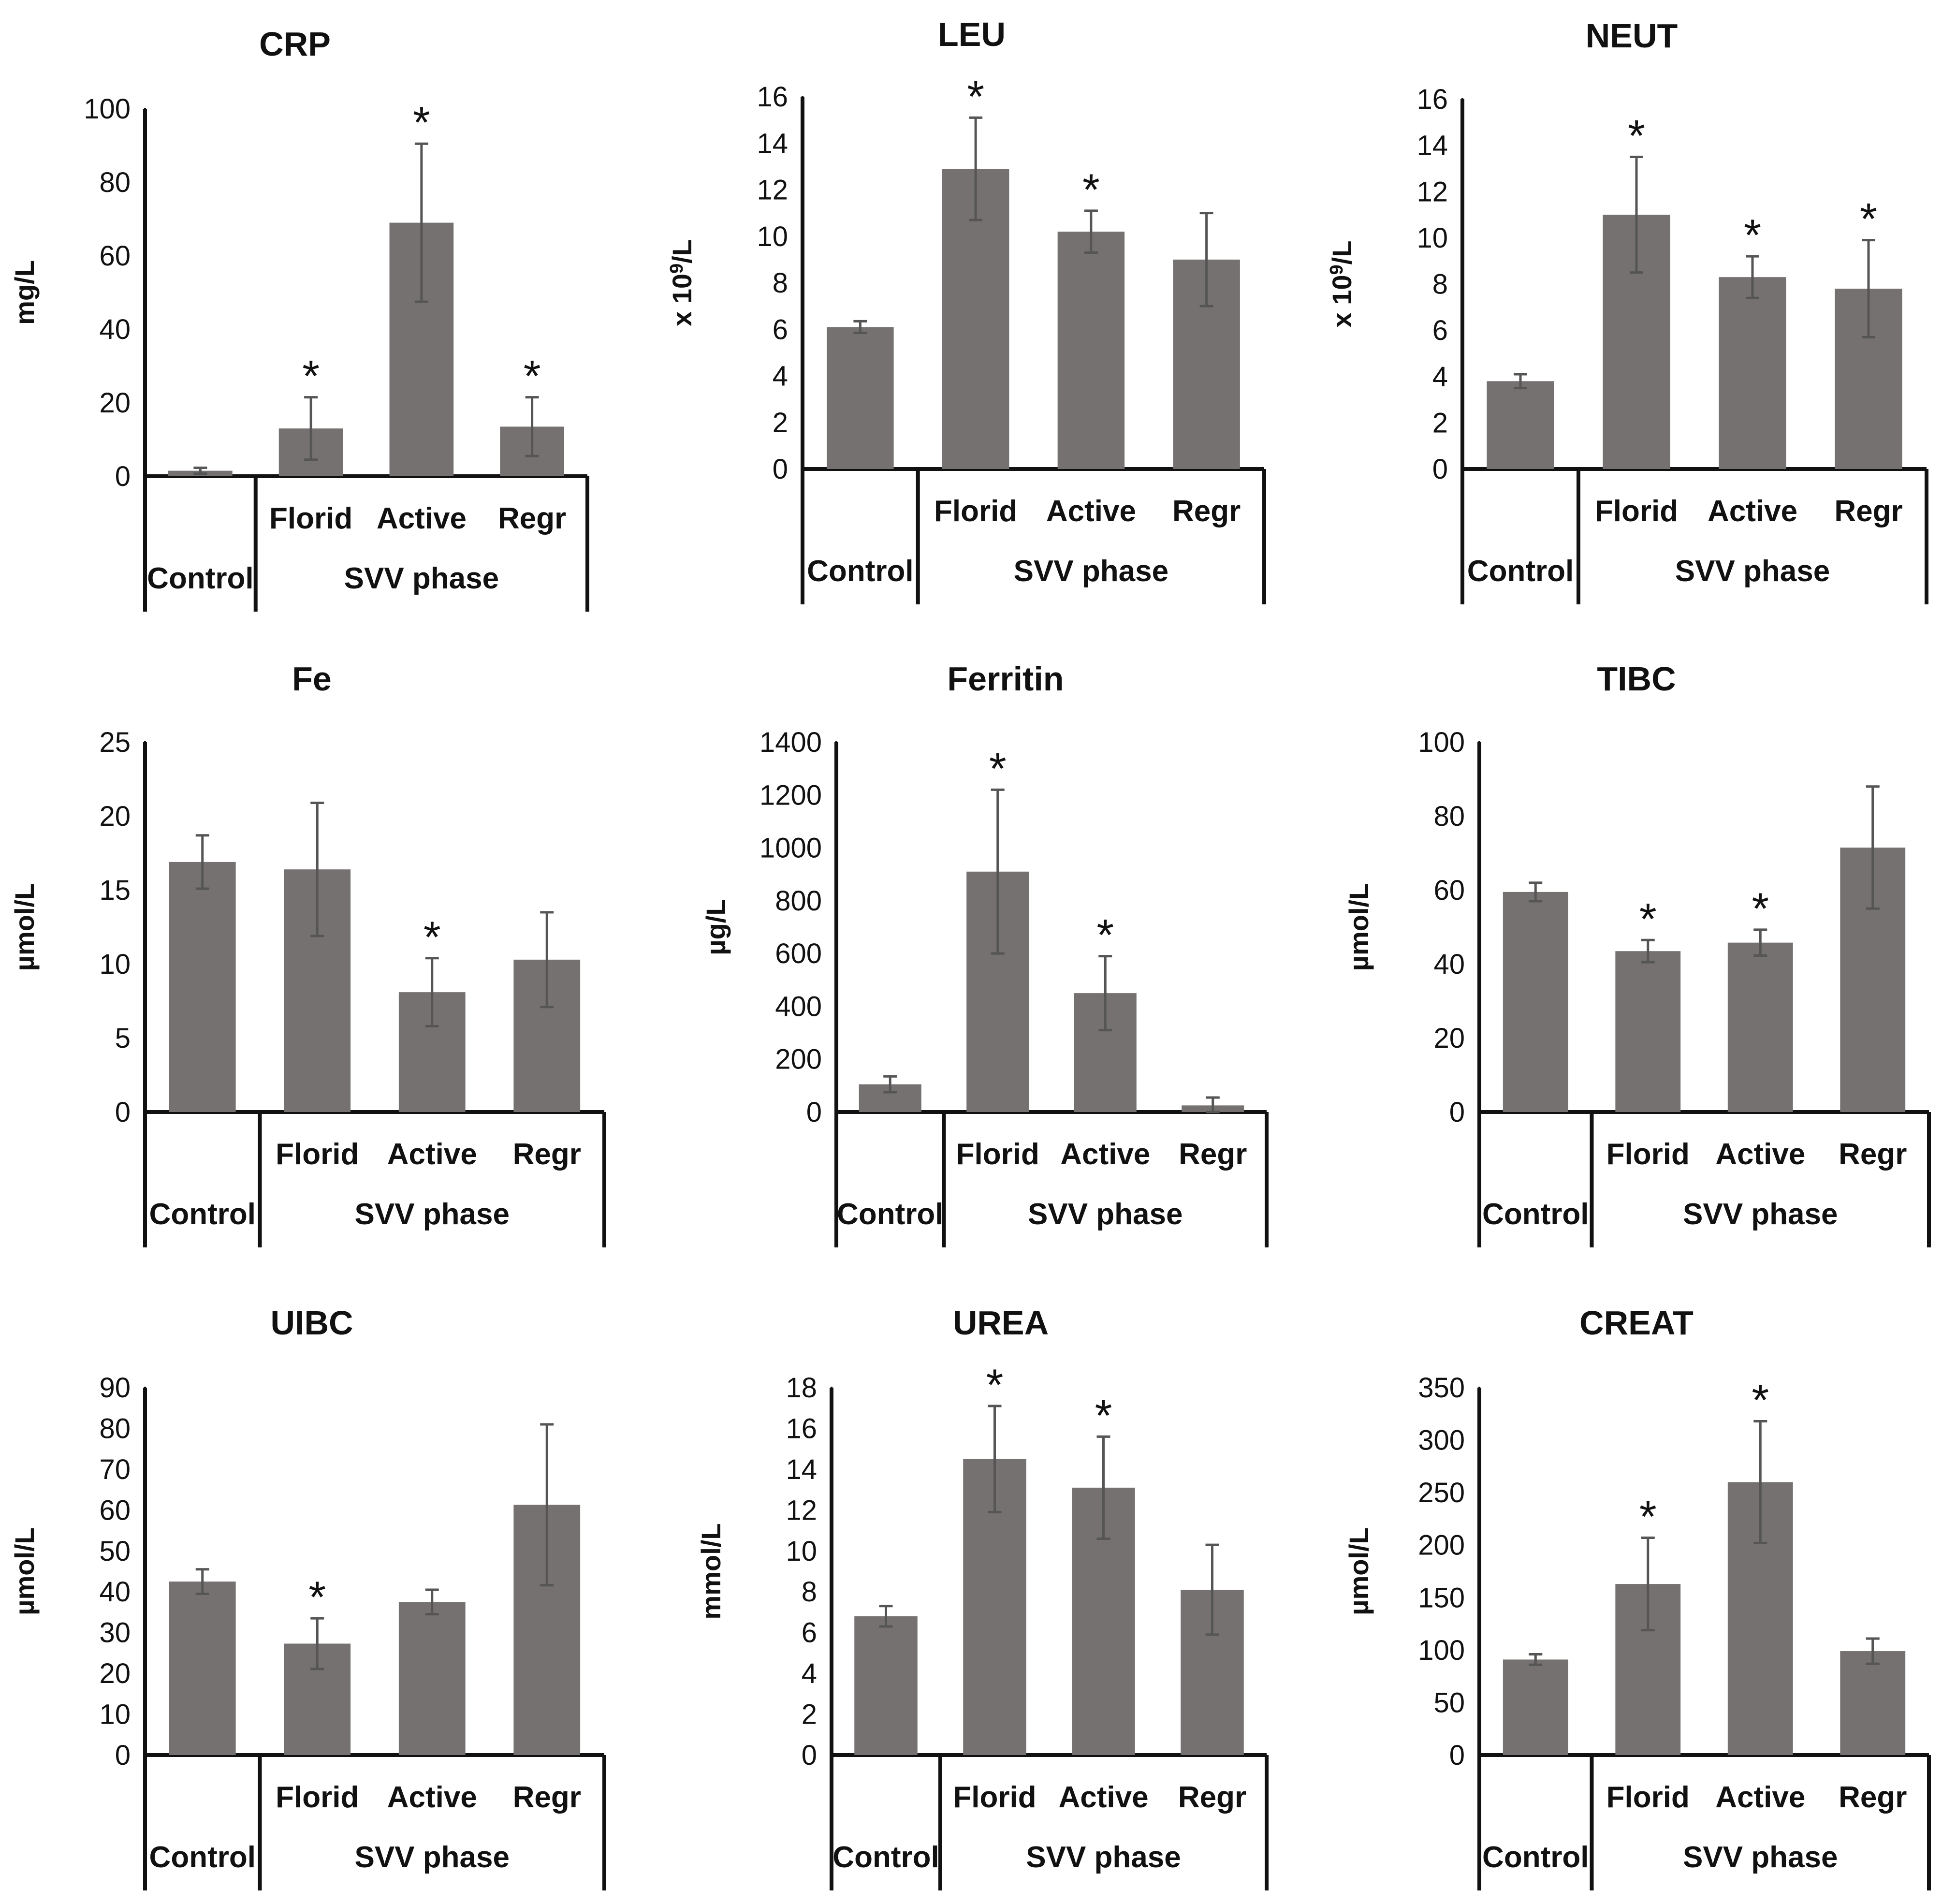  Describe the element at coordinates (1442, 1598) in the screenshot. I see `y-tick-label: 150` at that location.